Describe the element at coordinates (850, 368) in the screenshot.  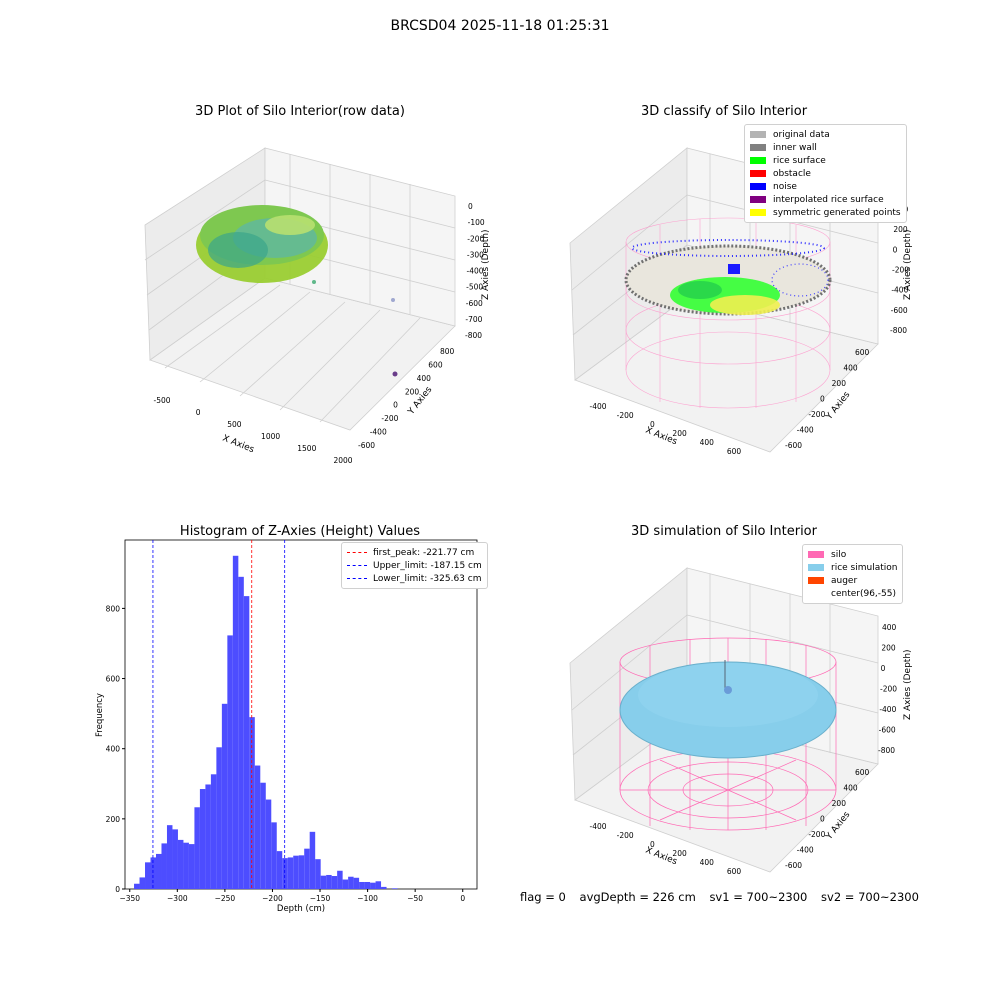
I see `panel2-y-tick-label: 400` at that location.